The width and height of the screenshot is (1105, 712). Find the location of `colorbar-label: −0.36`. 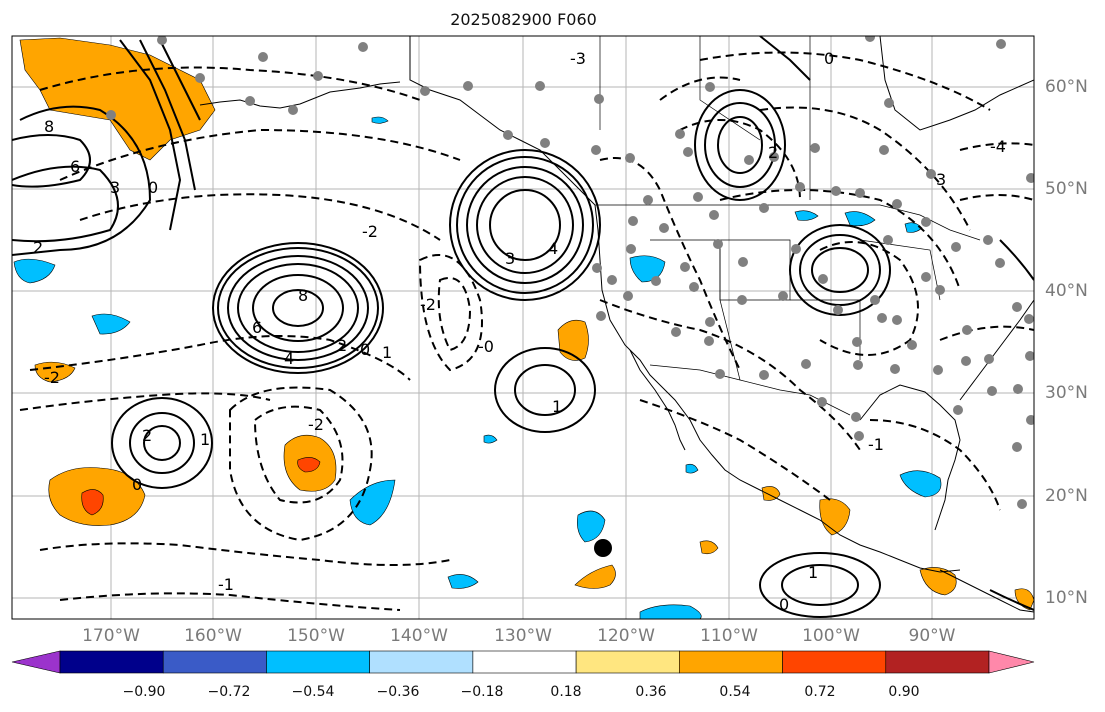

colorbar-label: −0.36 is located at coordinates (398, 692).